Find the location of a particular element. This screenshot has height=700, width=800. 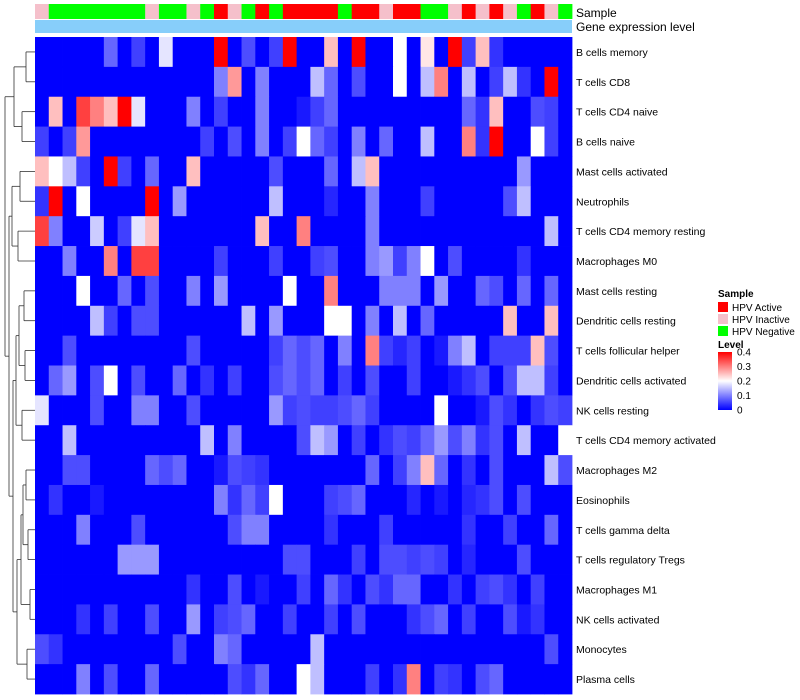

gene-expression-annotation-bar is located at coordinates (303, 26).